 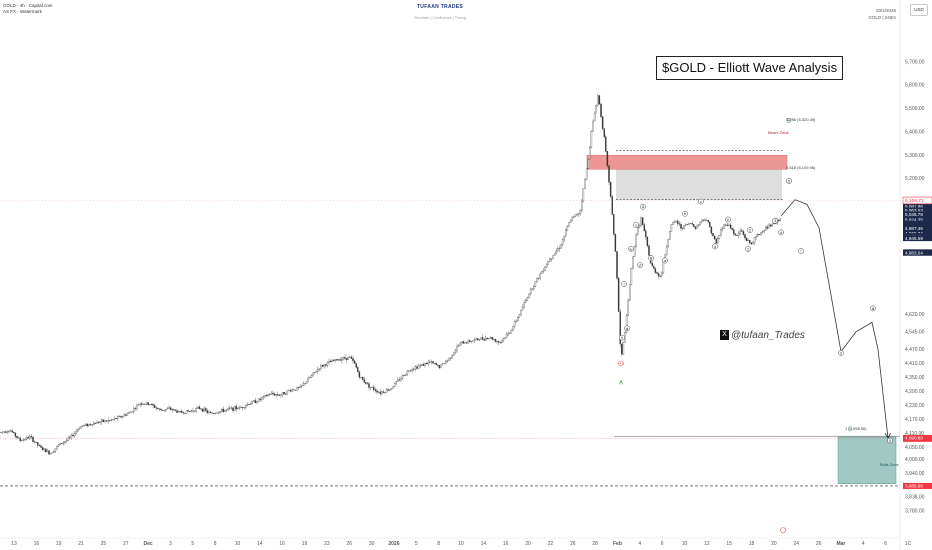 I want to click on red-price-label: 4,090.80, so click(x=917, y=437).